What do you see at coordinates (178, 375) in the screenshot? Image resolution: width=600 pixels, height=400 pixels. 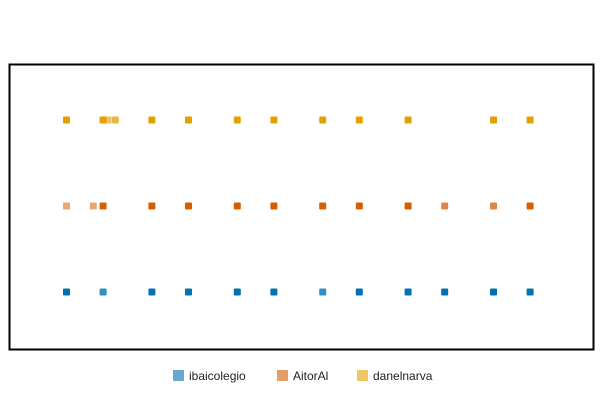 I see `legend-swatch-ibaicolegio` at bounding box center [178, 375].